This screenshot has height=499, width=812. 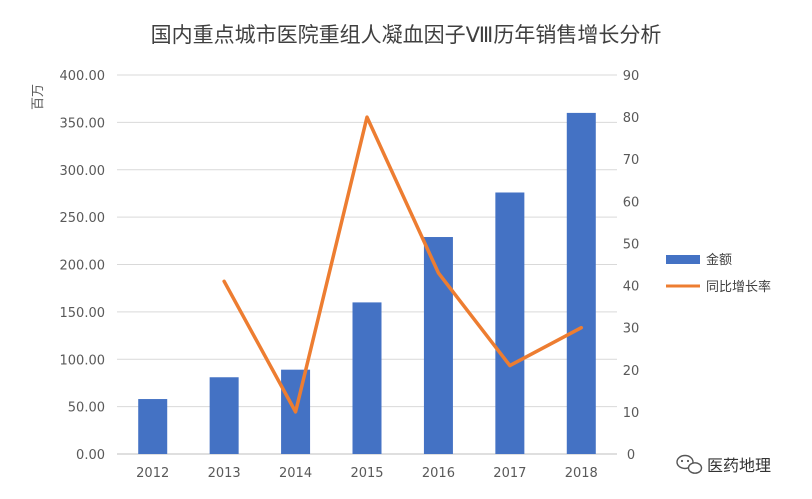 What do you see at coordinates (224, 473) in the screenshot?
I see `x-tick-label: 2013` at bounding box center [224, 473].